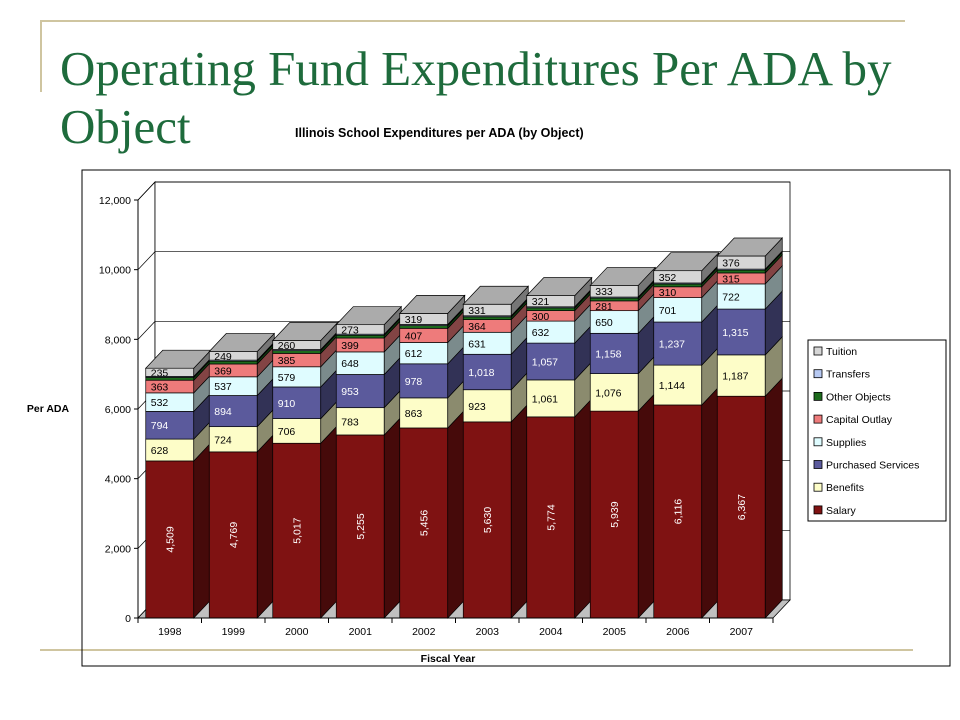 This screenshot has height=720, width=960. Describe the element at coordinates (223, 440) in the screenshot. I see `data-label: 724` at that location.